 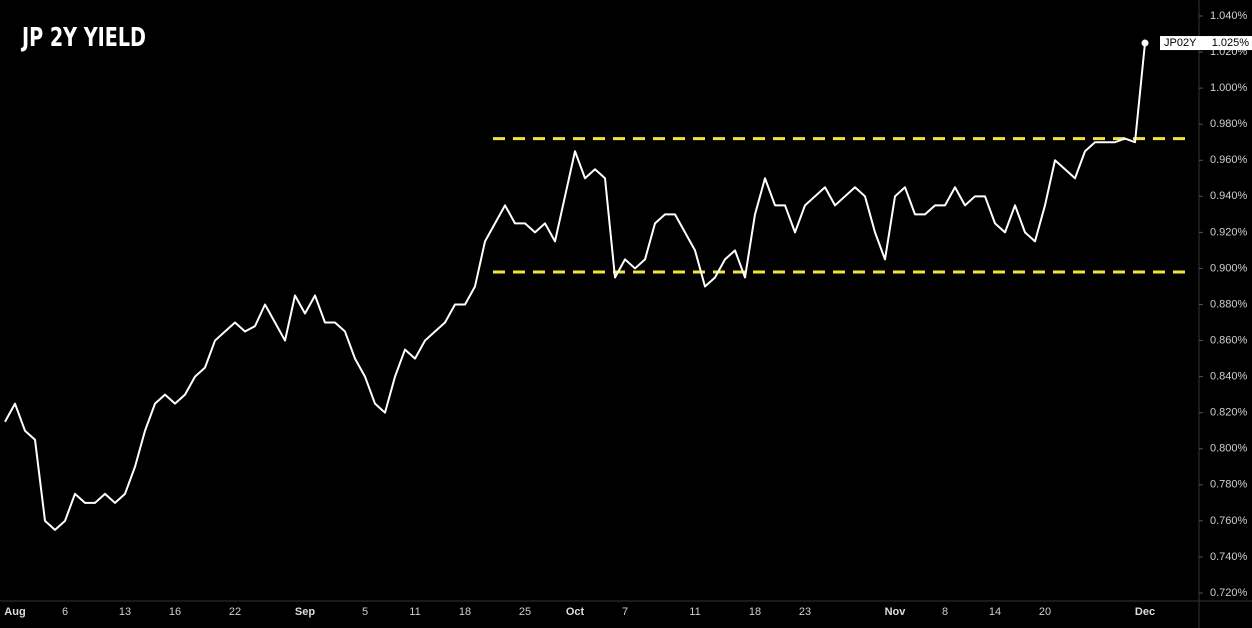 I want to click on y-tick-label: 0.740%, so click(x=1229, y=557).